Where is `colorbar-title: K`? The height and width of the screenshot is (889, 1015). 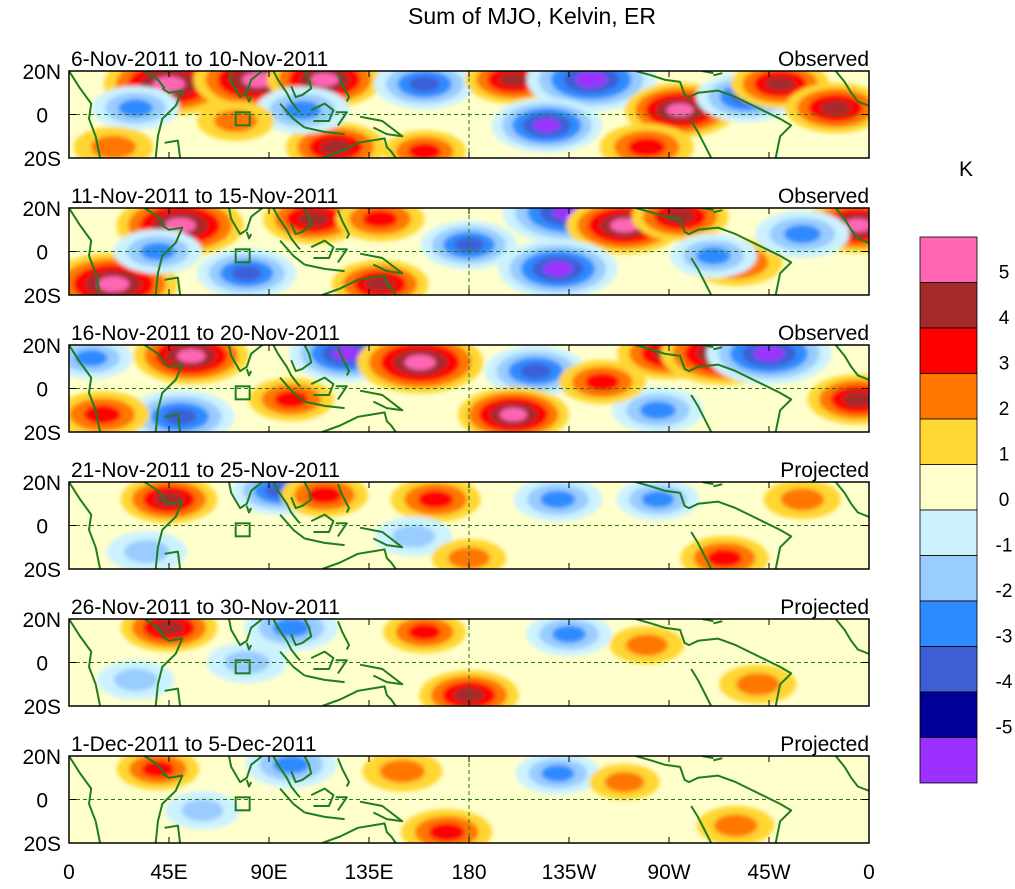
colorbar-title: K is located at coordinates (966, 169).